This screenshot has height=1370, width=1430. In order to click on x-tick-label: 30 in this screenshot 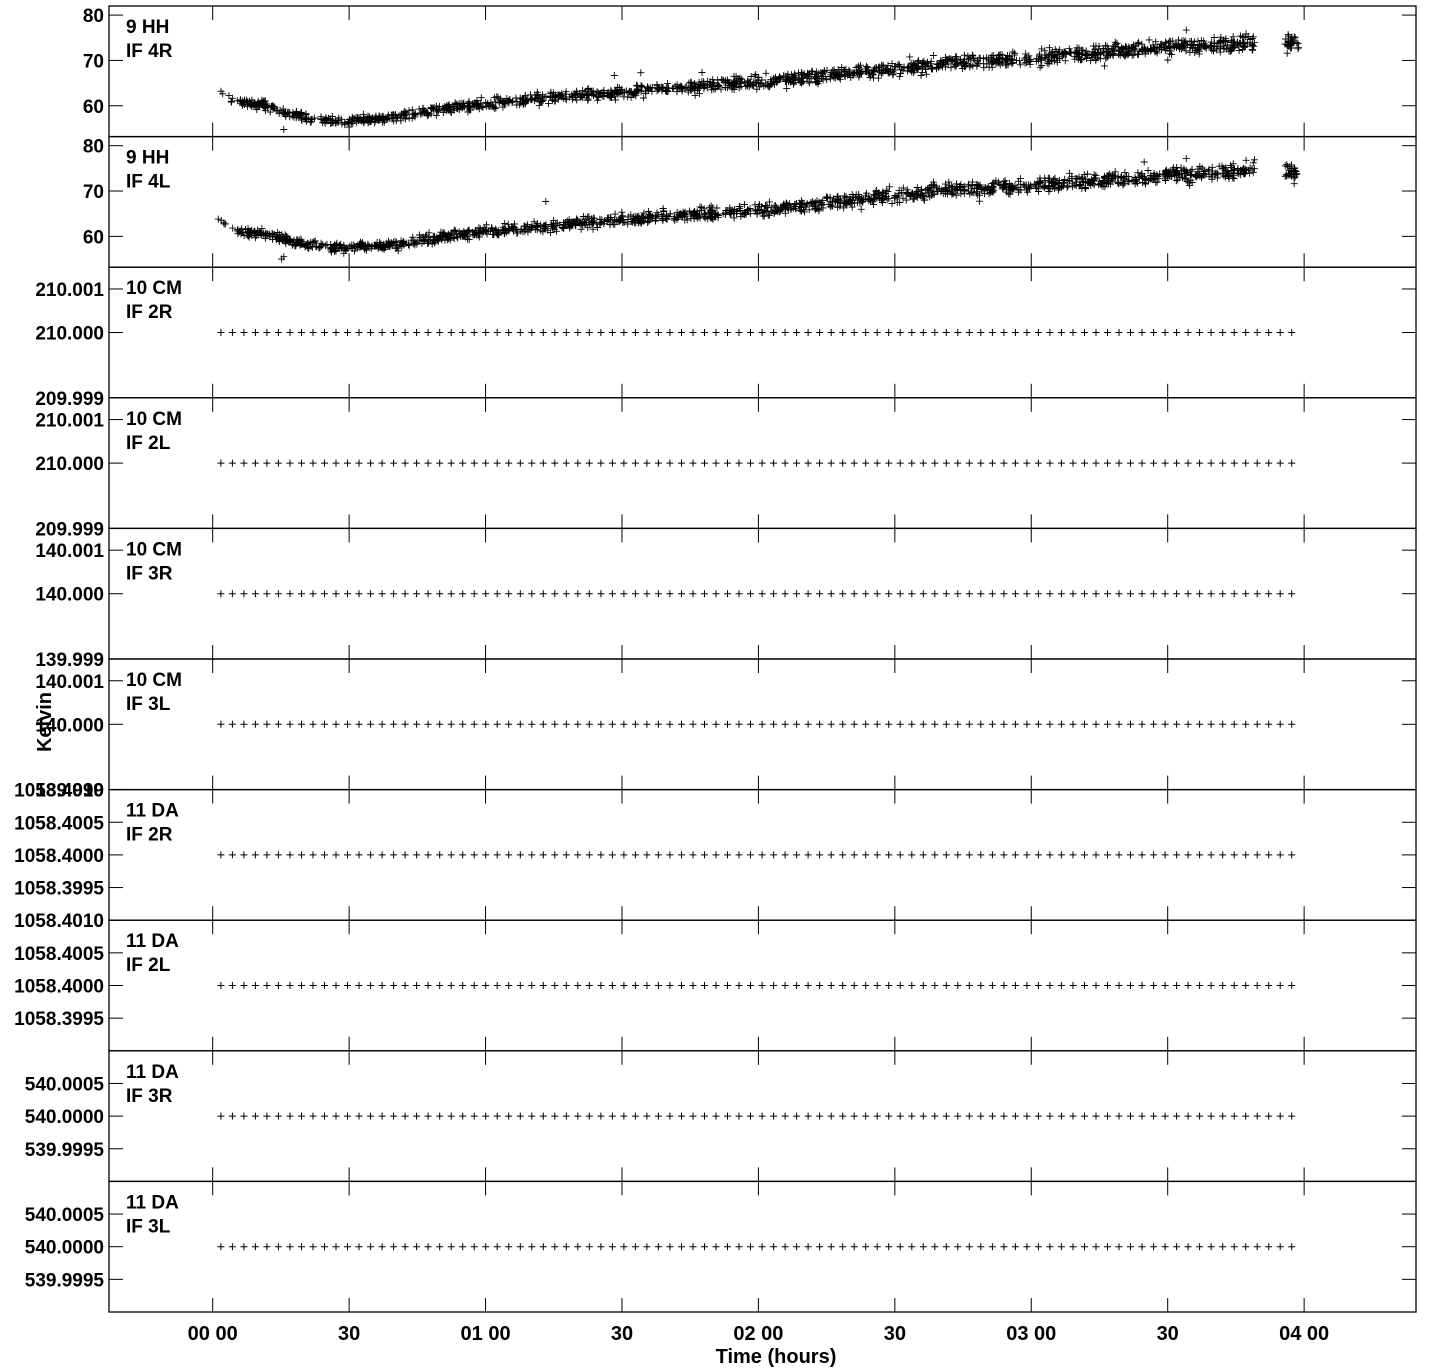, I will do `click(1168, 1334)`.